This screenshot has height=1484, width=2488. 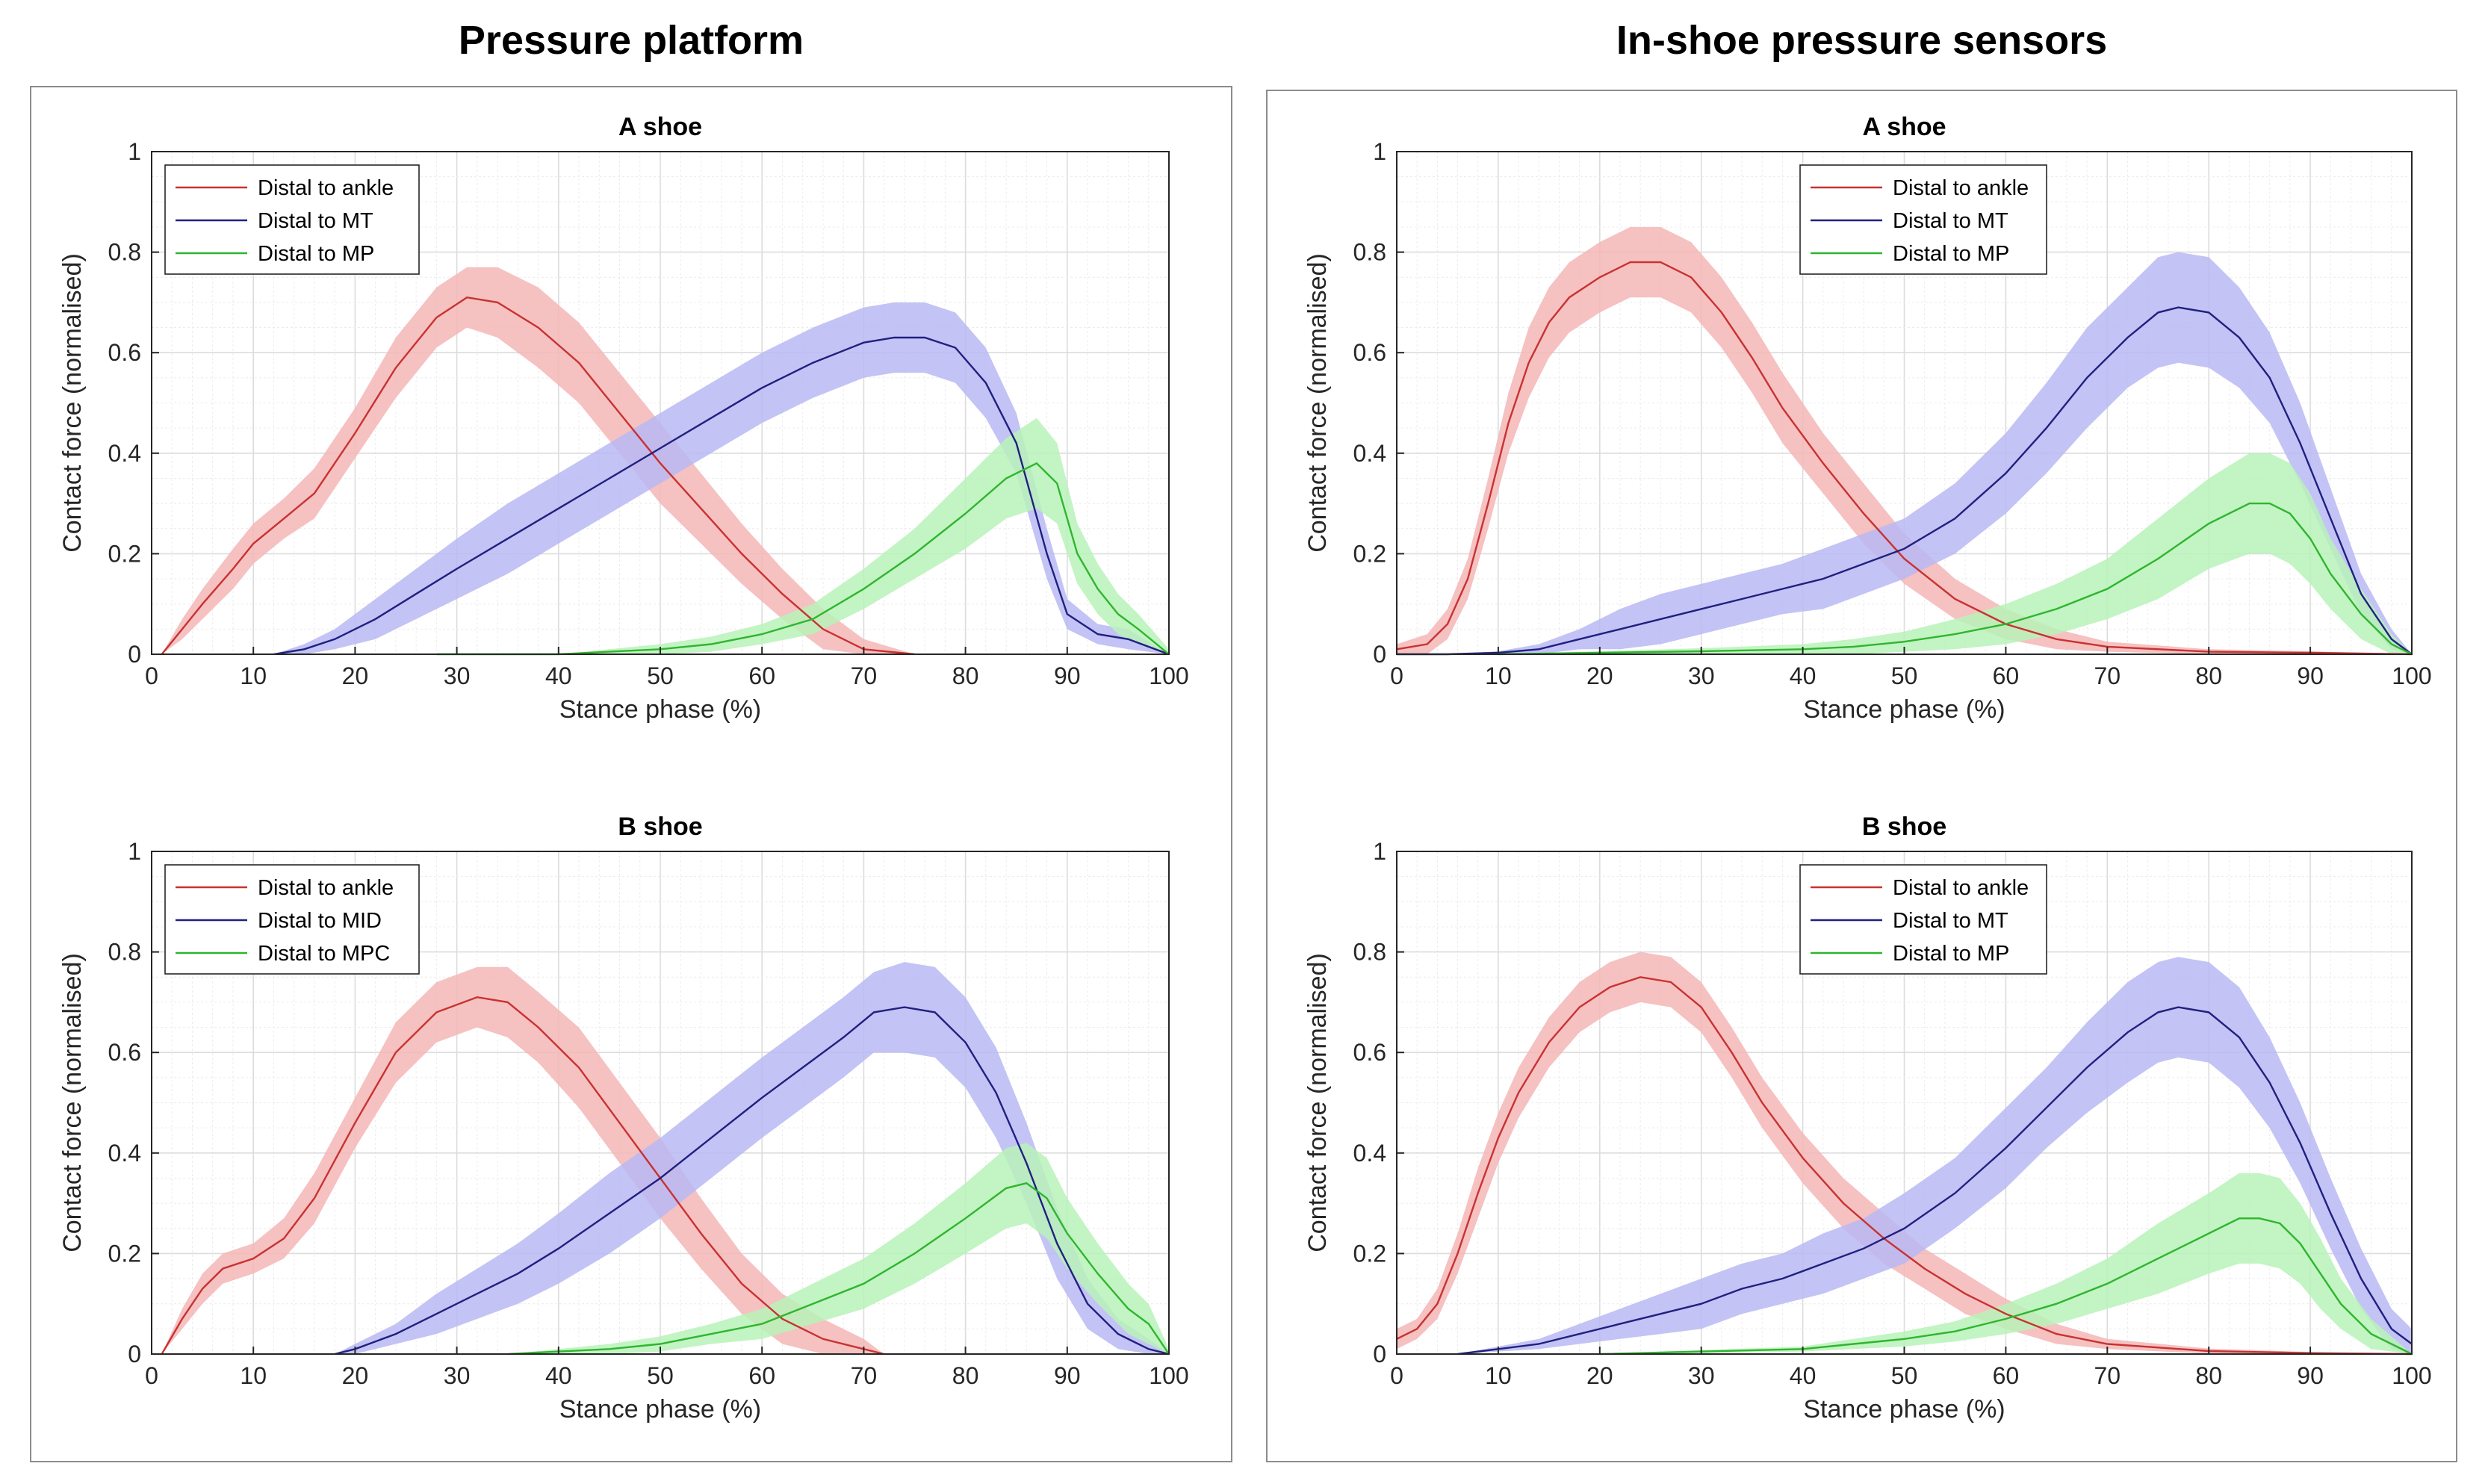 I want to click on chart-title: A shoe, so click(x=1904, y=127).